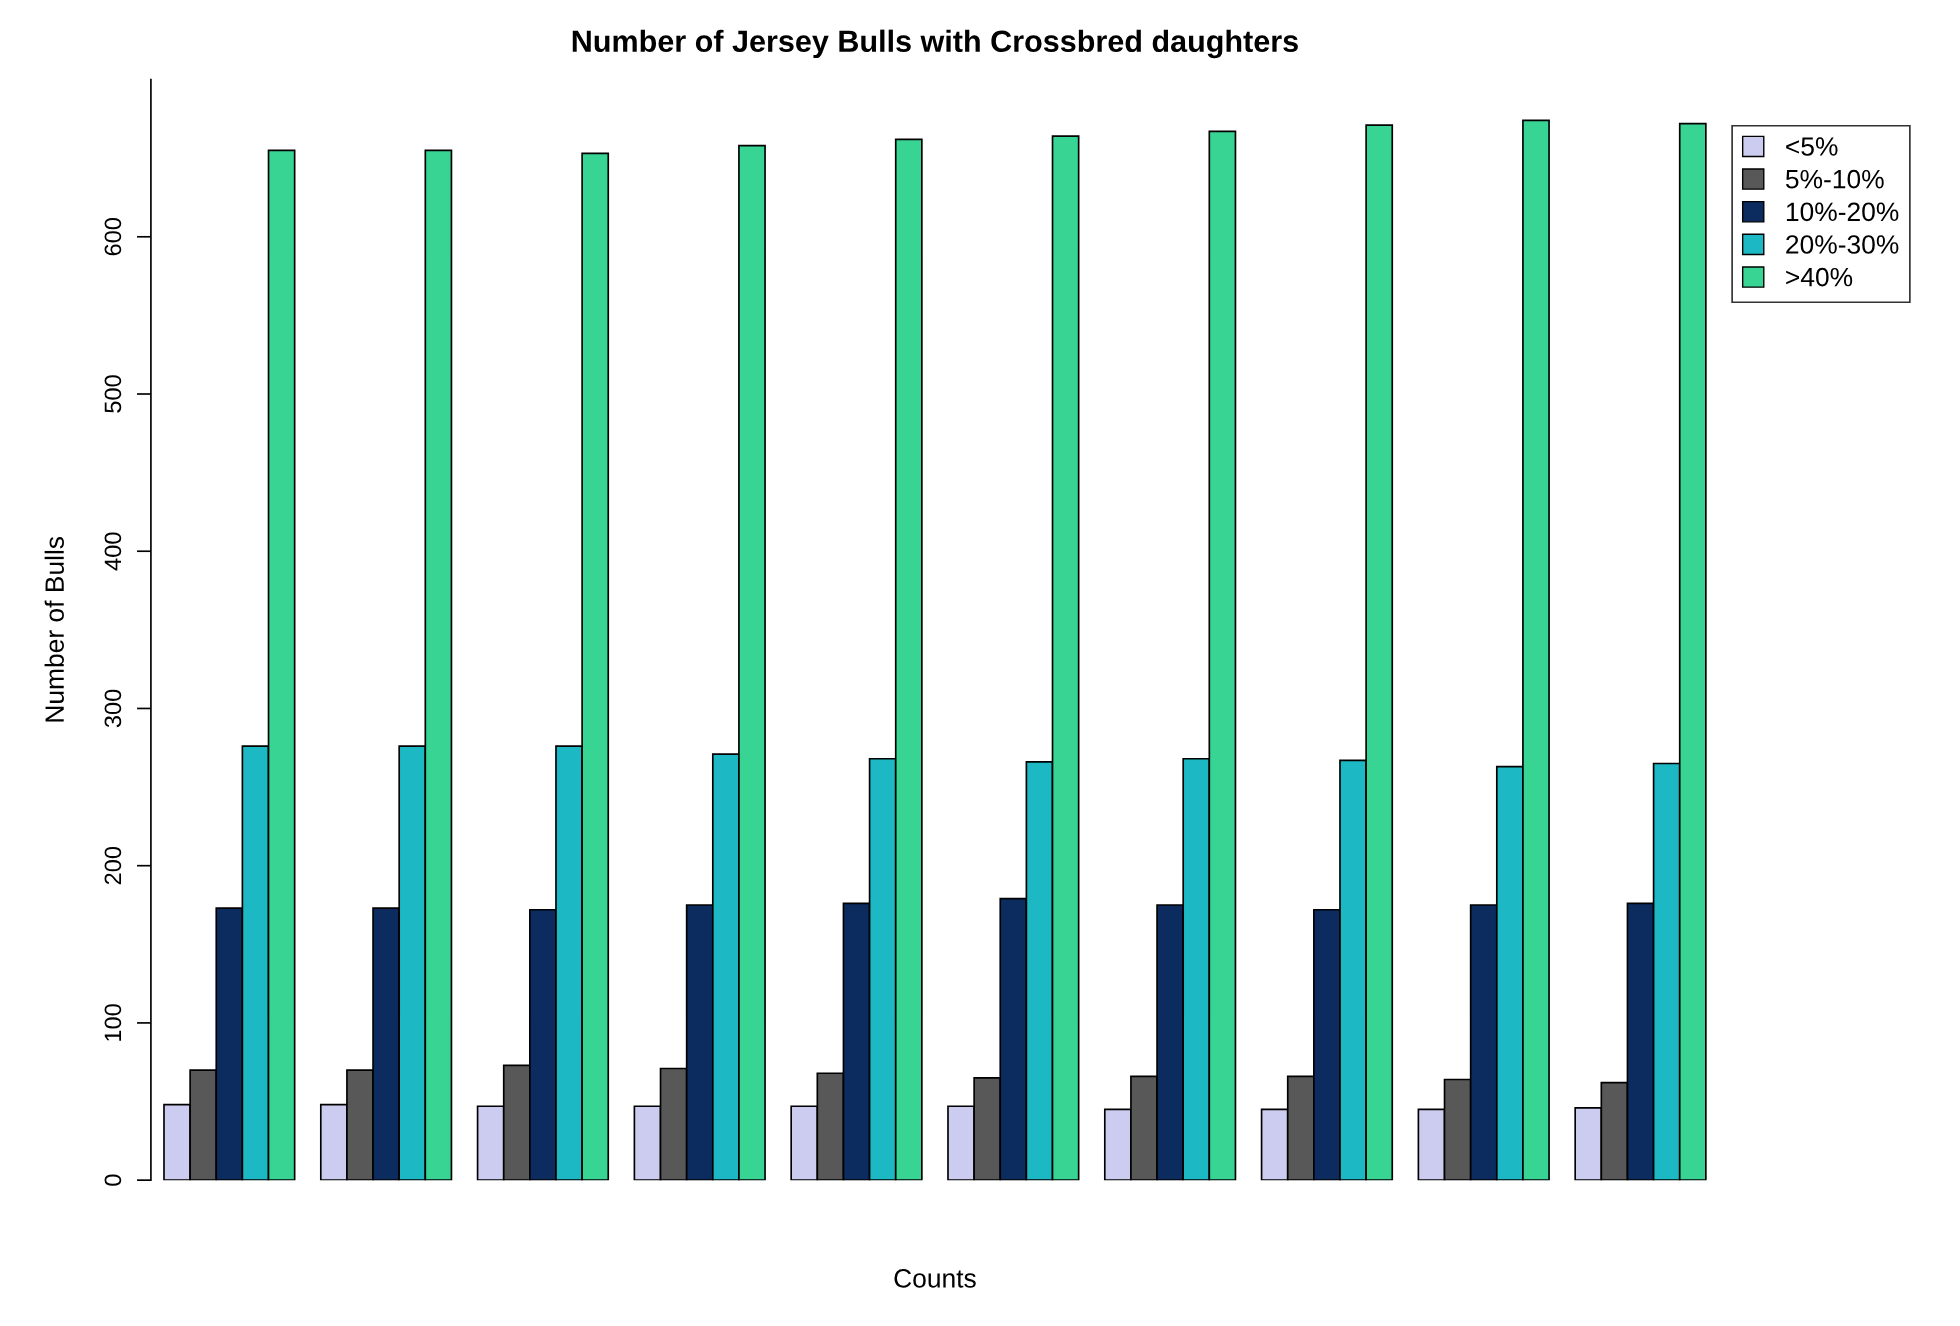  Describe the element at coordinates (935, 1278) in the screenshot. I see `x-axis-title: Counts` at that location.